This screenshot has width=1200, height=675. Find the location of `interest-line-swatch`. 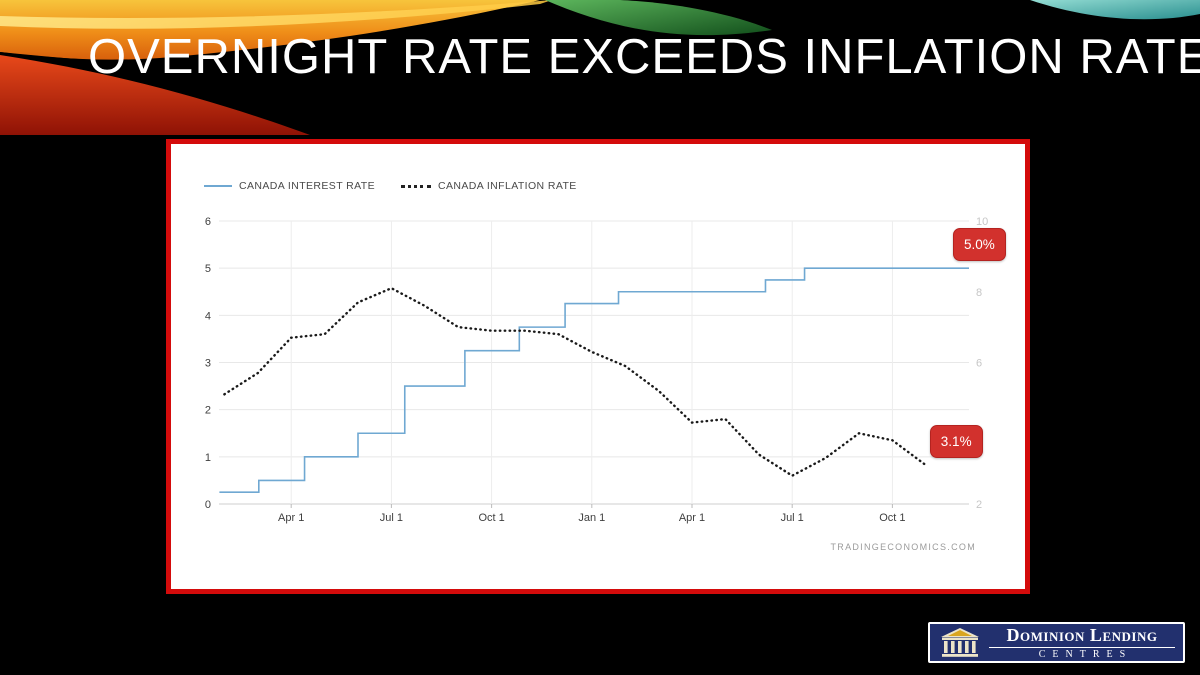

interest-line-swatch is located at coordinates (218, 186).